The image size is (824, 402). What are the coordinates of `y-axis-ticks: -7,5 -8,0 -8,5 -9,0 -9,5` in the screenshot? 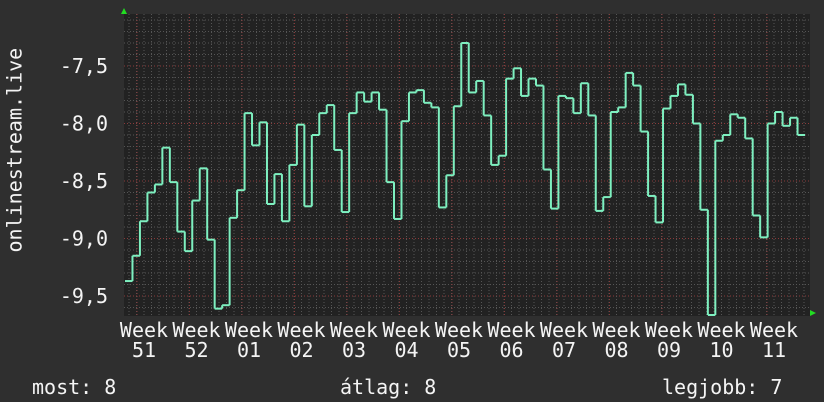 It's located at (84, 181).